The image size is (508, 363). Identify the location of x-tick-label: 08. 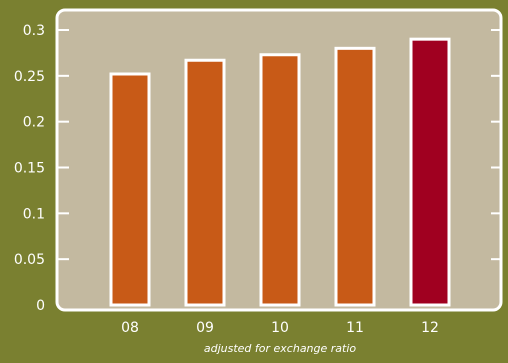
(130, 328).